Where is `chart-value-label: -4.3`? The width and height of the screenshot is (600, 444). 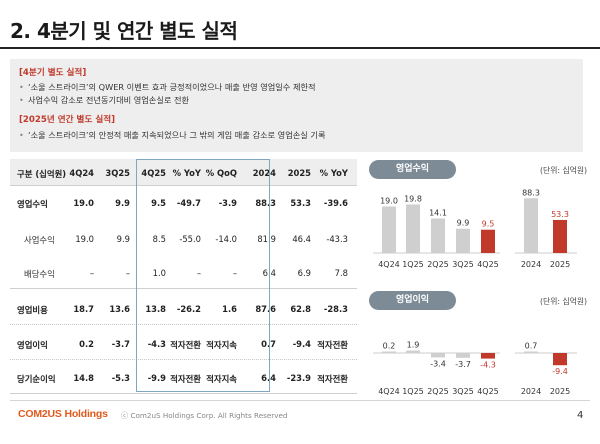 chart-value-label: -4.3 is located at coordinates (488, 365).